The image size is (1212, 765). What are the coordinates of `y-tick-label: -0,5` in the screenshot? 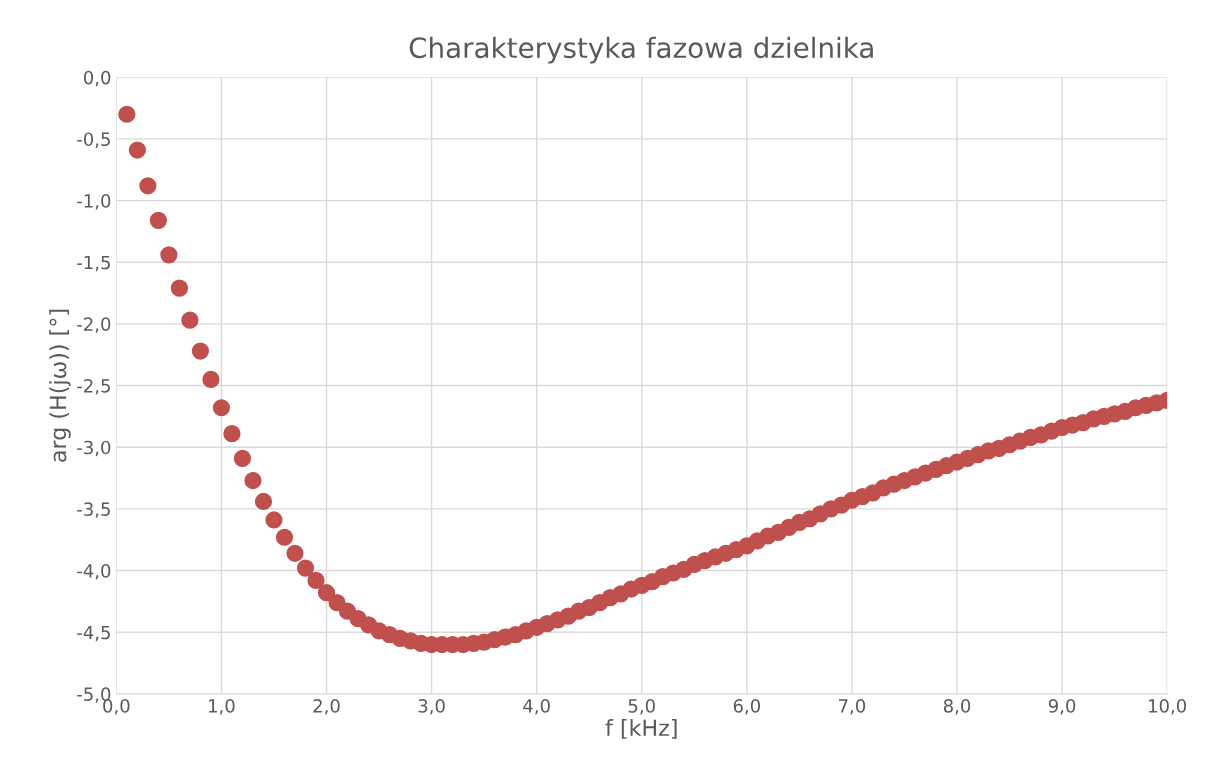 It's located at (93, 140).